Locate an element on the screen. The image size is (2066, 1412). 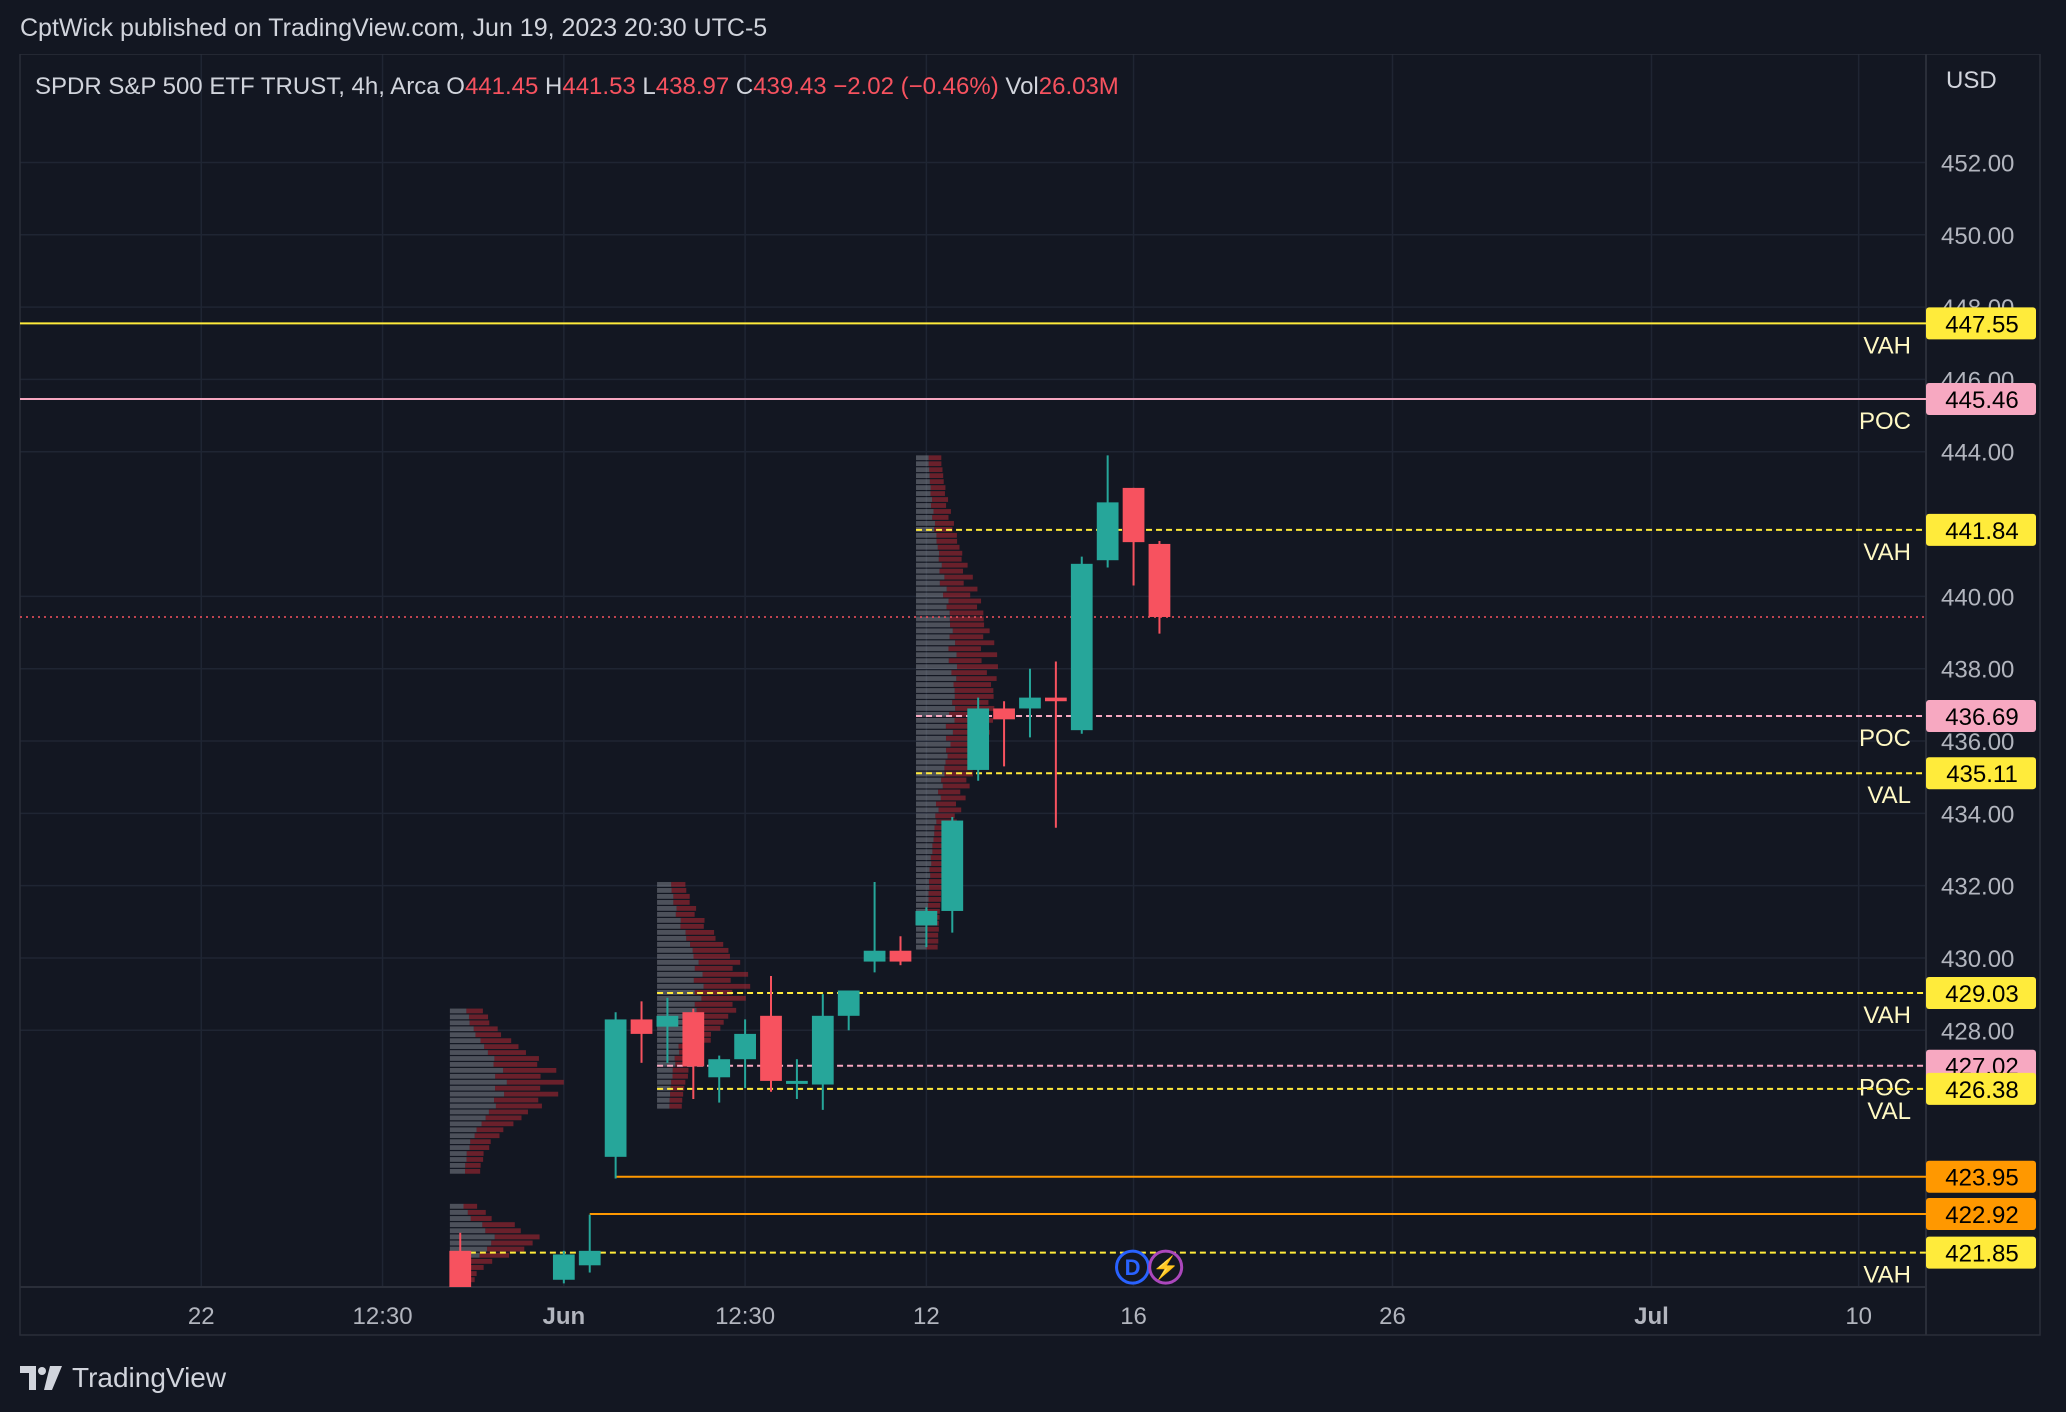
level-label: VAL is located at coordinates (1889, 795).